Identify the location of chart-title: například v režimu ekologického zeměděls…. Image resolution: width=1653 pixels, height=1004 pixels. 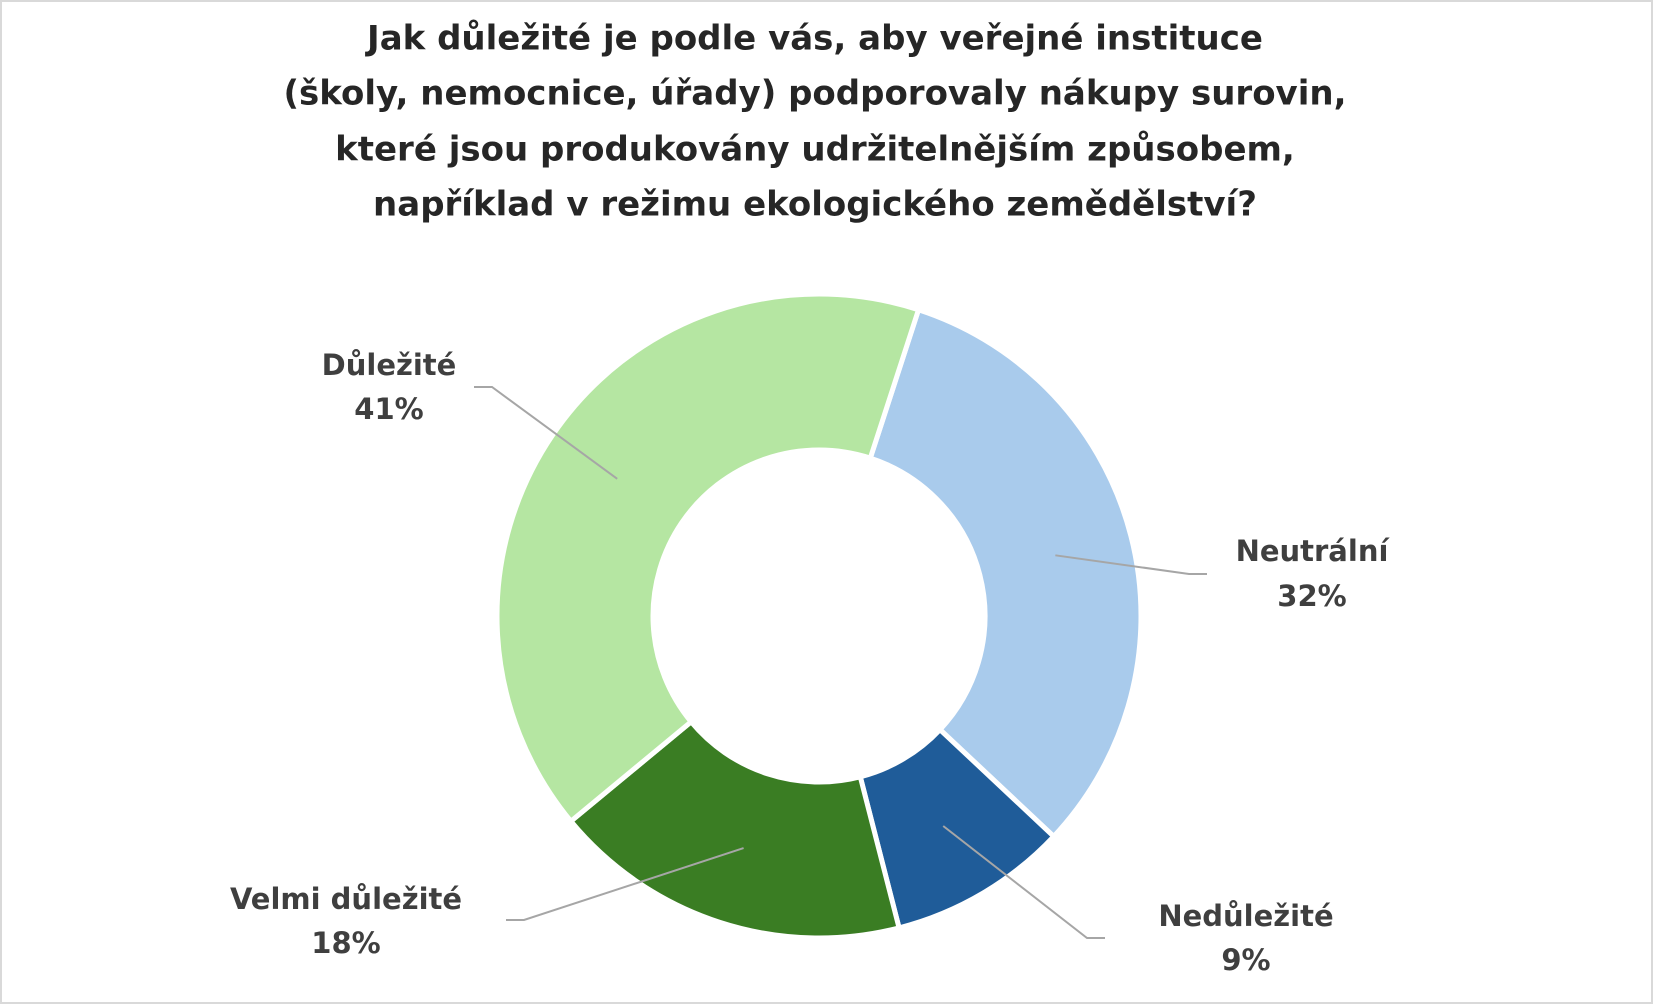
(815, 205).